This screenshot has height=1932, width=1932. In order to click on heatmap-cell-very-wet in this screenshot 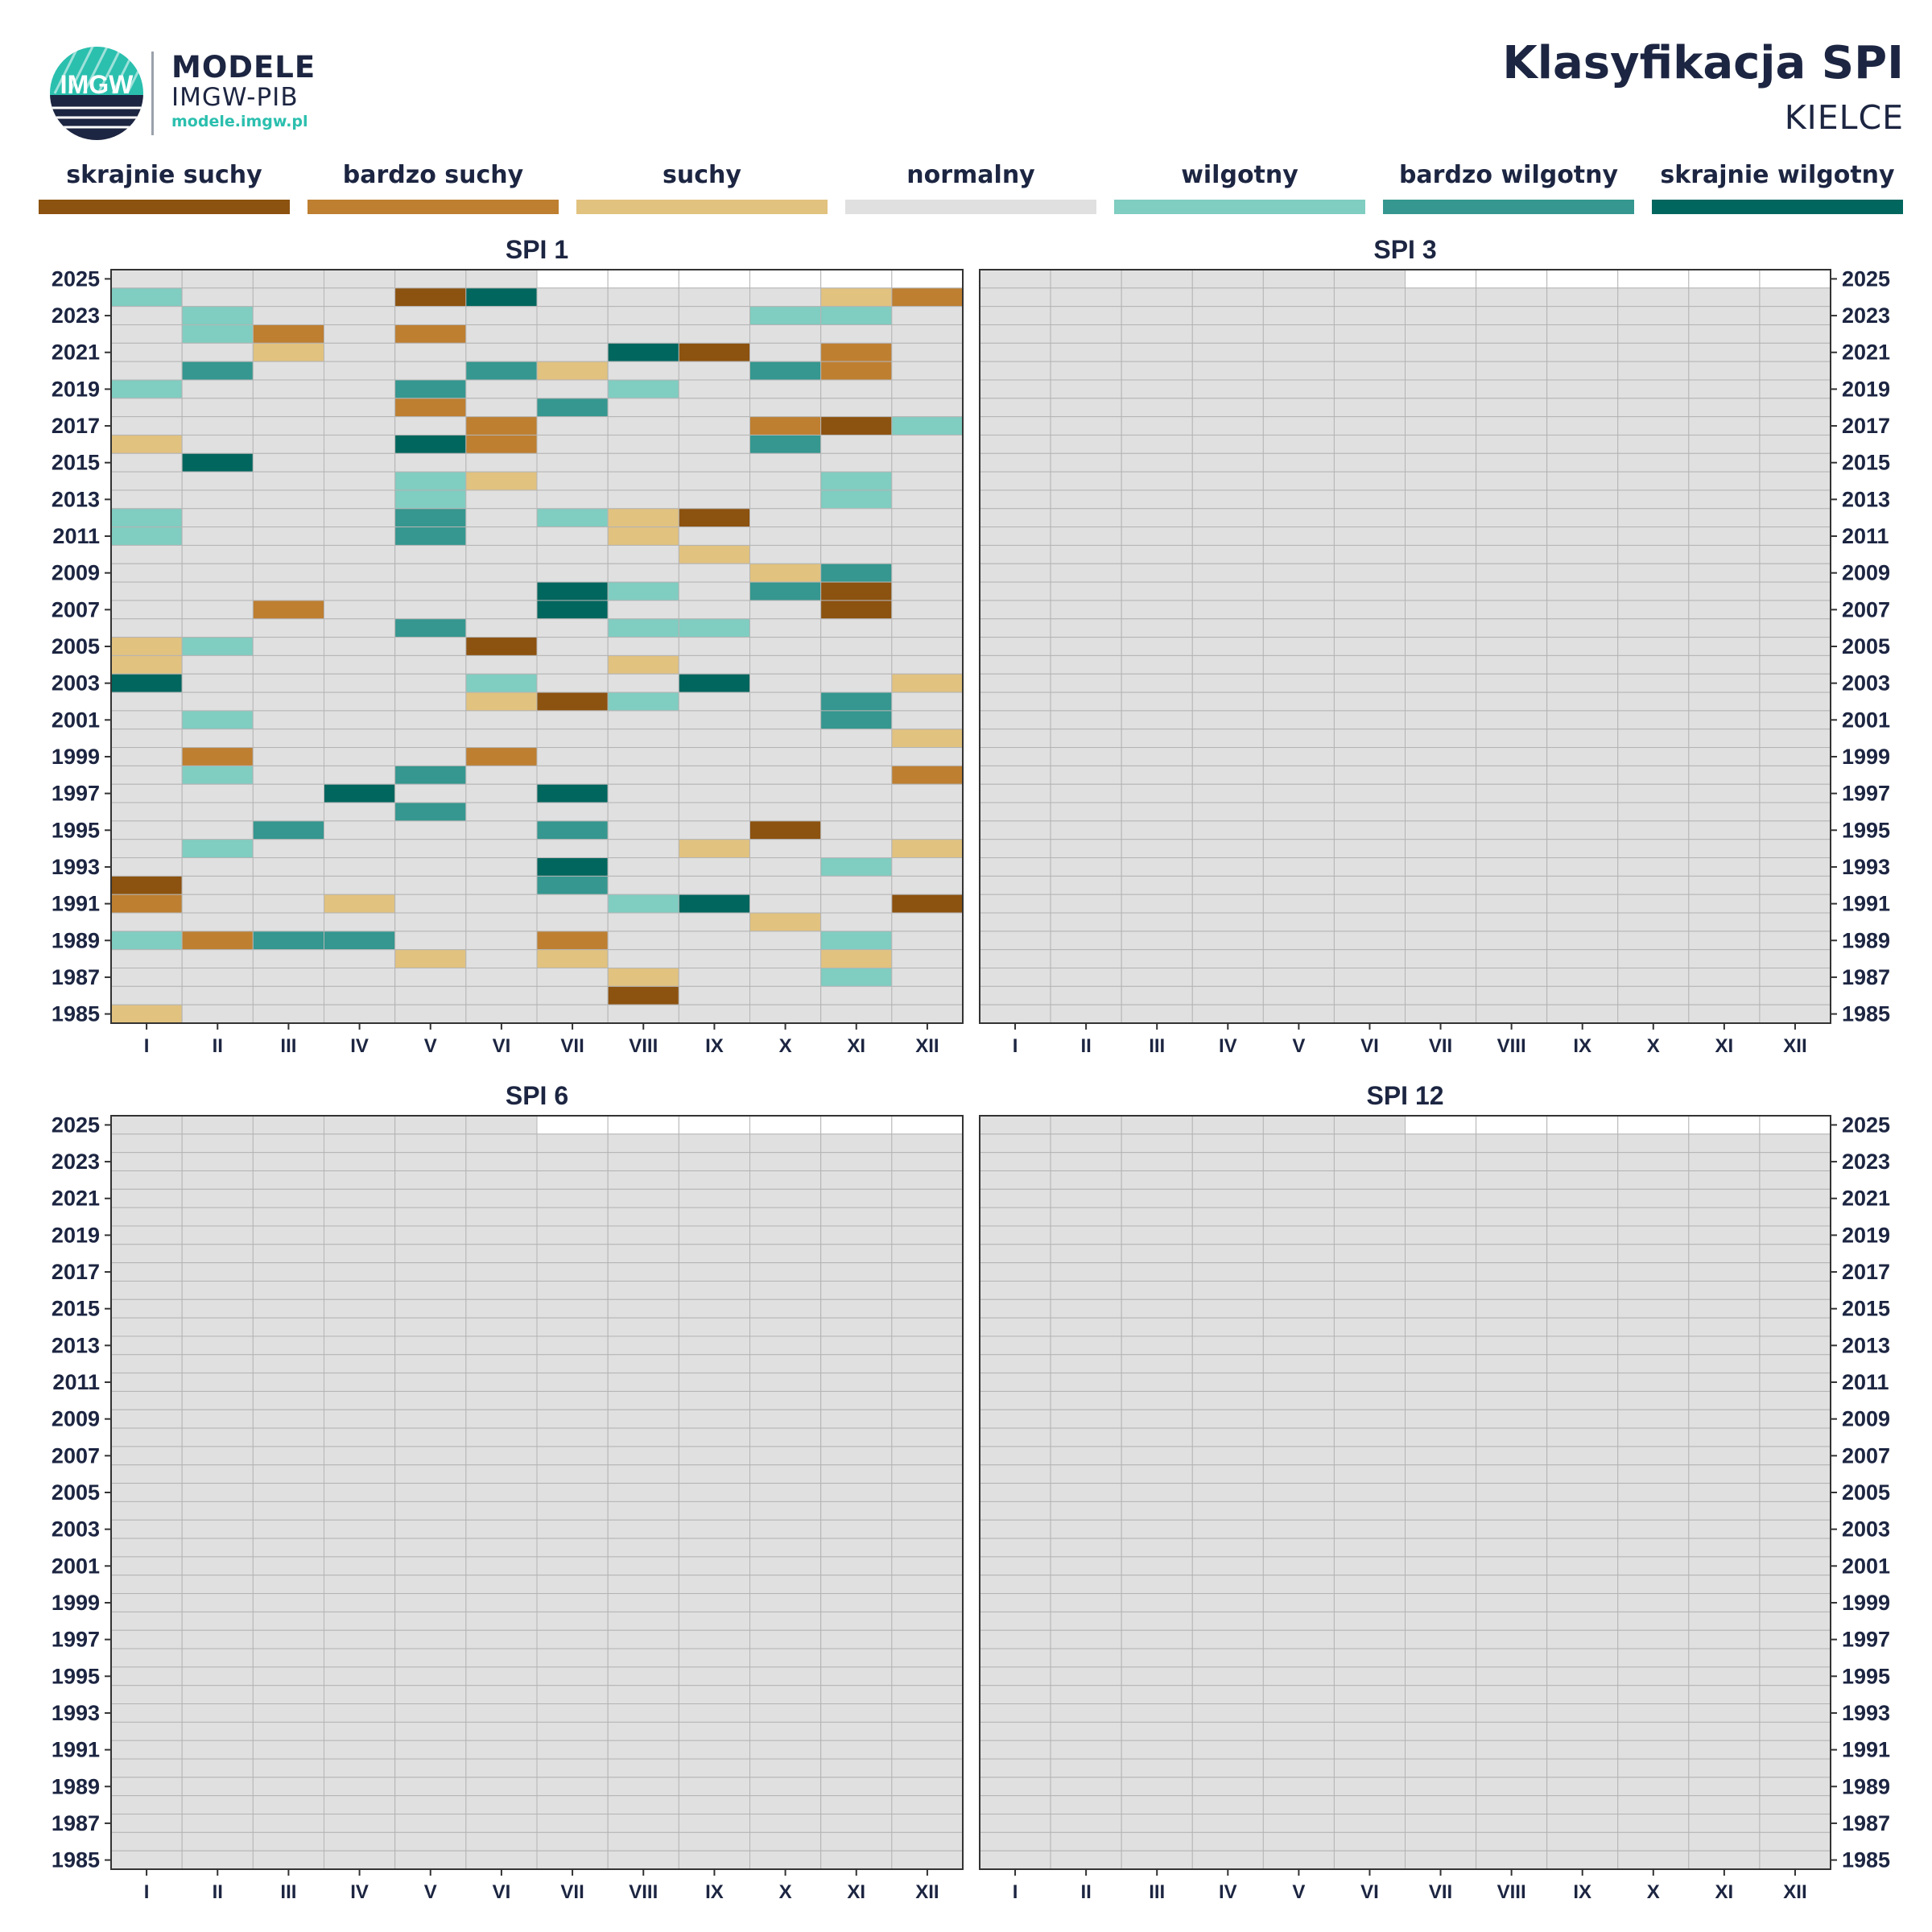, I will do `click(856, 720)`.